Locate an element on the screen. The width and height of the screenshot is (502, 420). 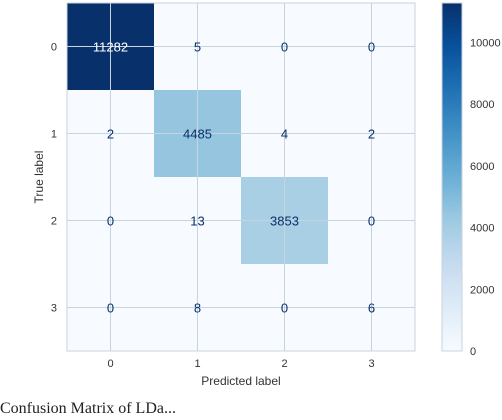
cell-value-label: 8 is located at coordinates (197, 308).